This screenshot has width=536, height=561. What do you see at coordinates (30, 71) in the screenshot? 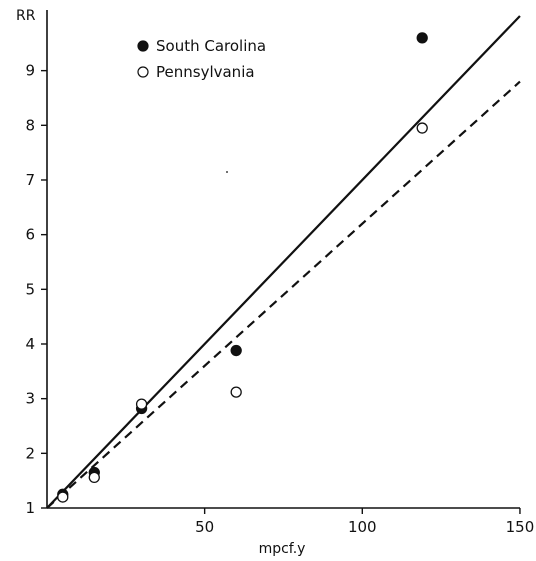
I see `y-tick-label: 9` at bounding box center [30, 71].